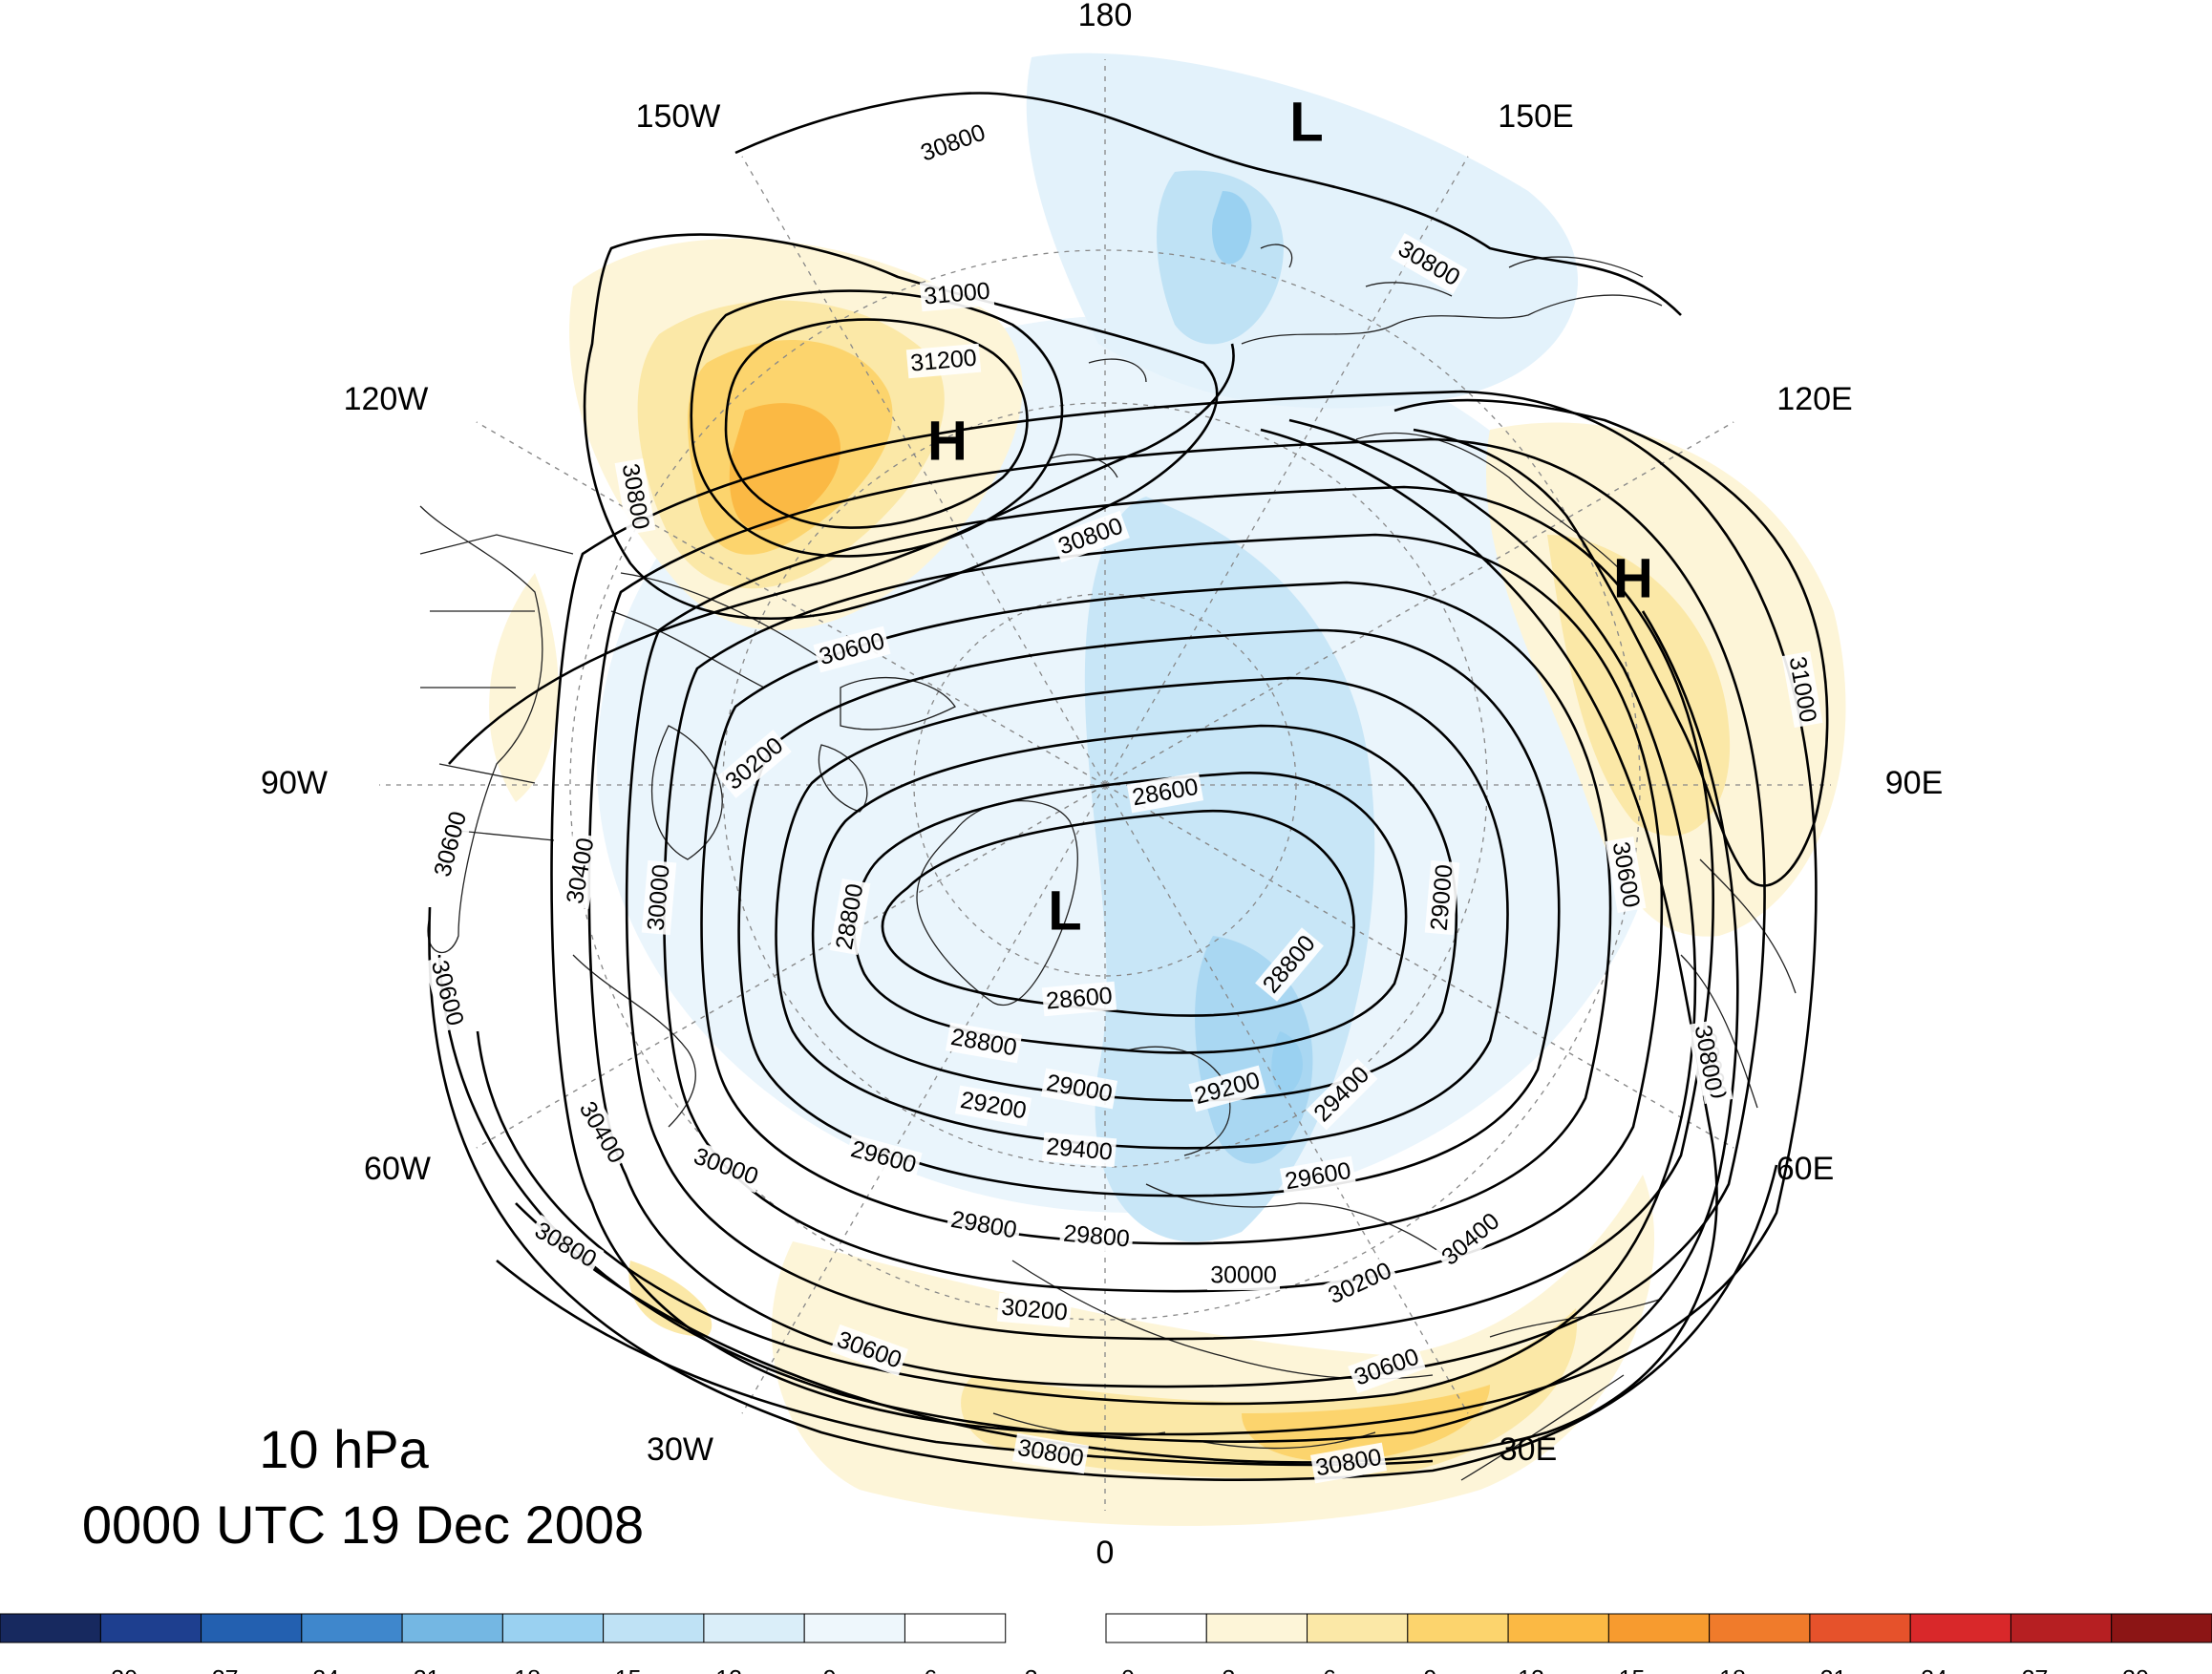  I want to click on colorbar-tick-label: -21, so click(422, 1670).